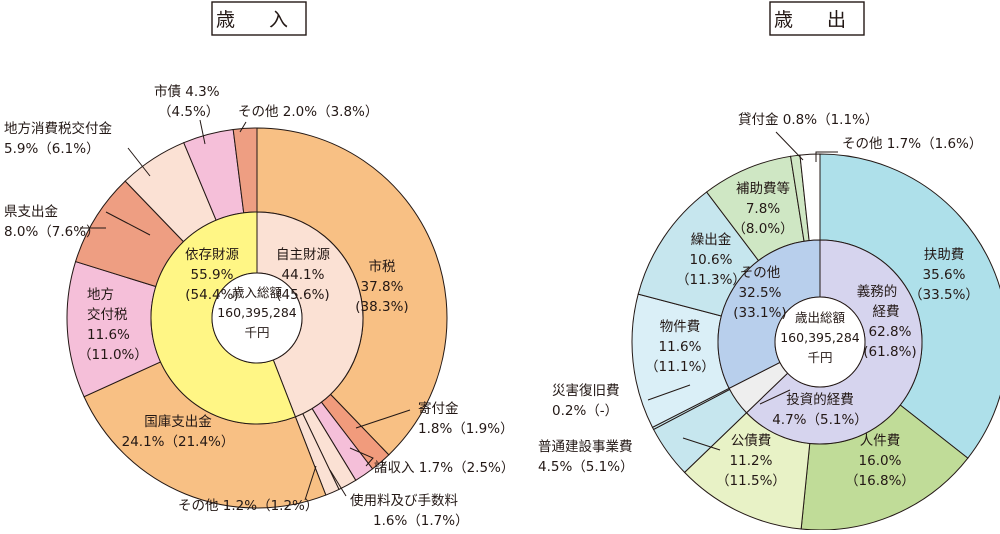 This screenshot has width=1000, height=534. I want to click on expenditure-total-unit: 千円, so click(819, 357).